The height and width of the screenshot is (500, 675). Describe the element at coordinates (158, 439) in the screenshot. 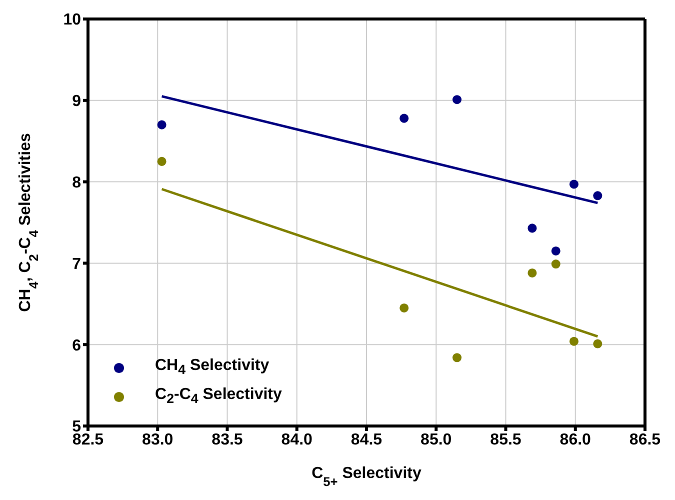

I see `x-tick-label: 83.0` at that location.